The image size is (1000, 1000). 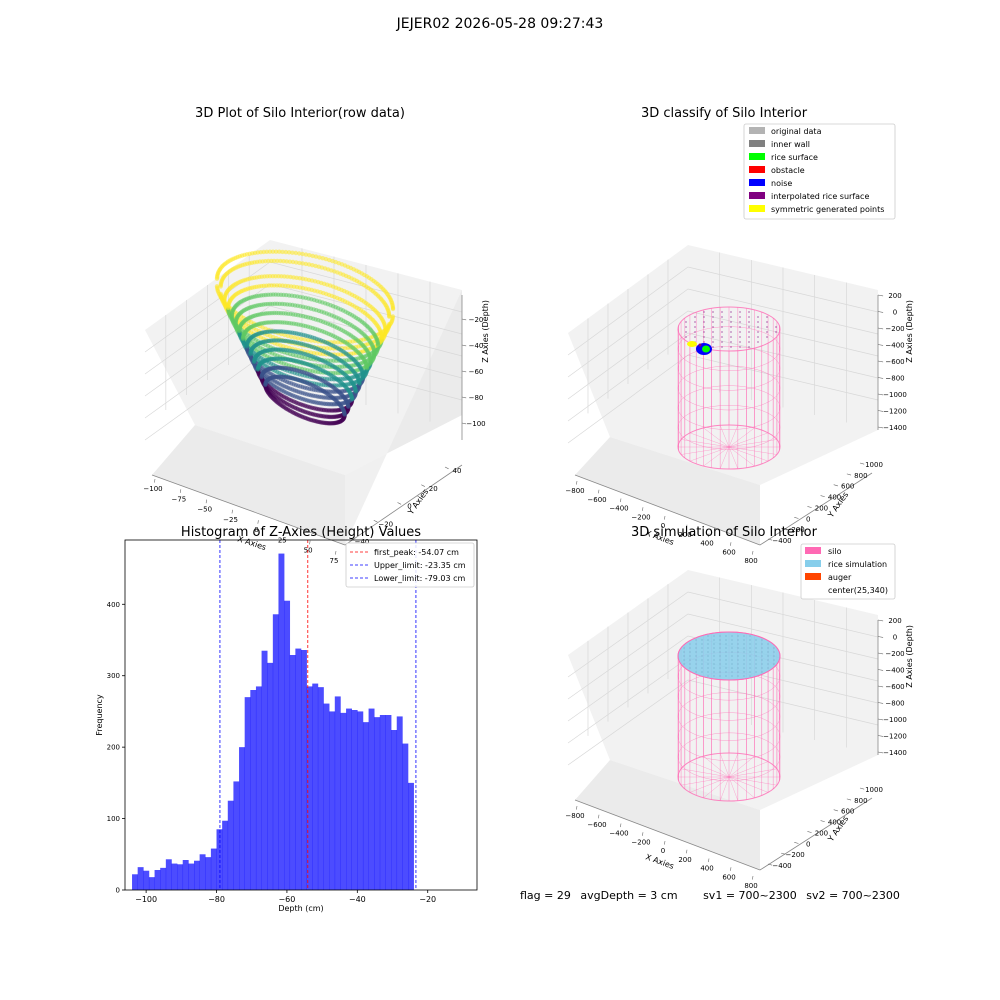 I want to click on cls-y-tick-label: 800, so click(x=860, y=476).